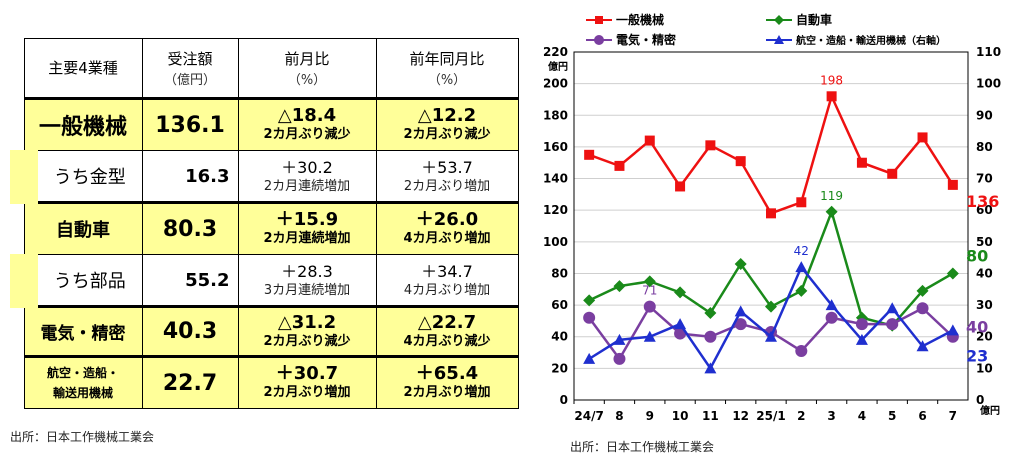 The width and height of the screenshot is (1024, 458). I want to click on row-value: 55.2, so click(190, 281).